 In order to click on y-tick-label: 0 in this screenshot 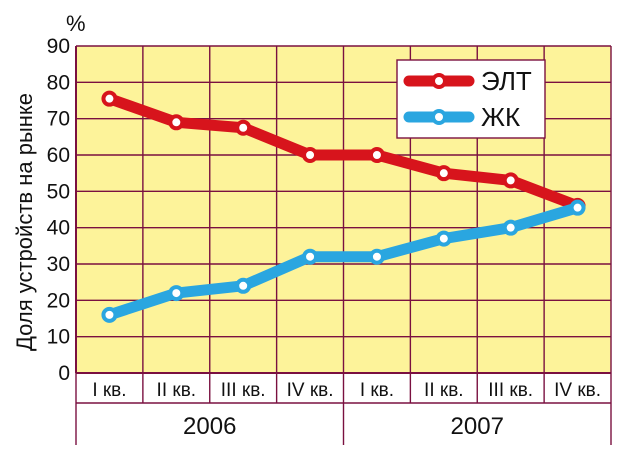, I will do `click(64, 373)`.